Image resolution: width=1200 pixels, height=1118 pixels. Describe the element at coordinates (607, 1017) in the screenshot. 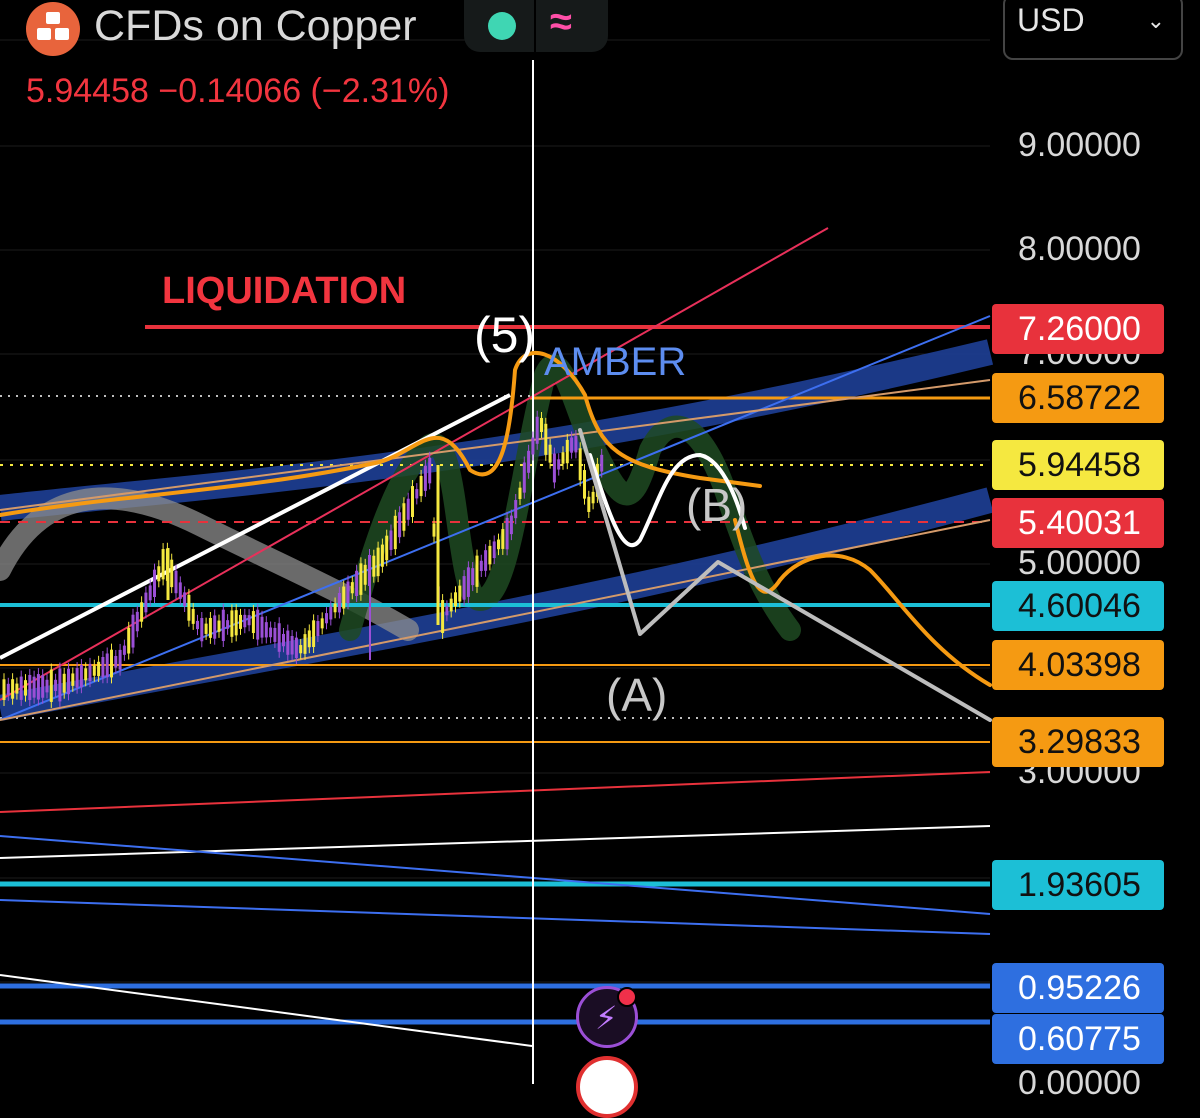

I see `alerts-button: ⚡` at that location.